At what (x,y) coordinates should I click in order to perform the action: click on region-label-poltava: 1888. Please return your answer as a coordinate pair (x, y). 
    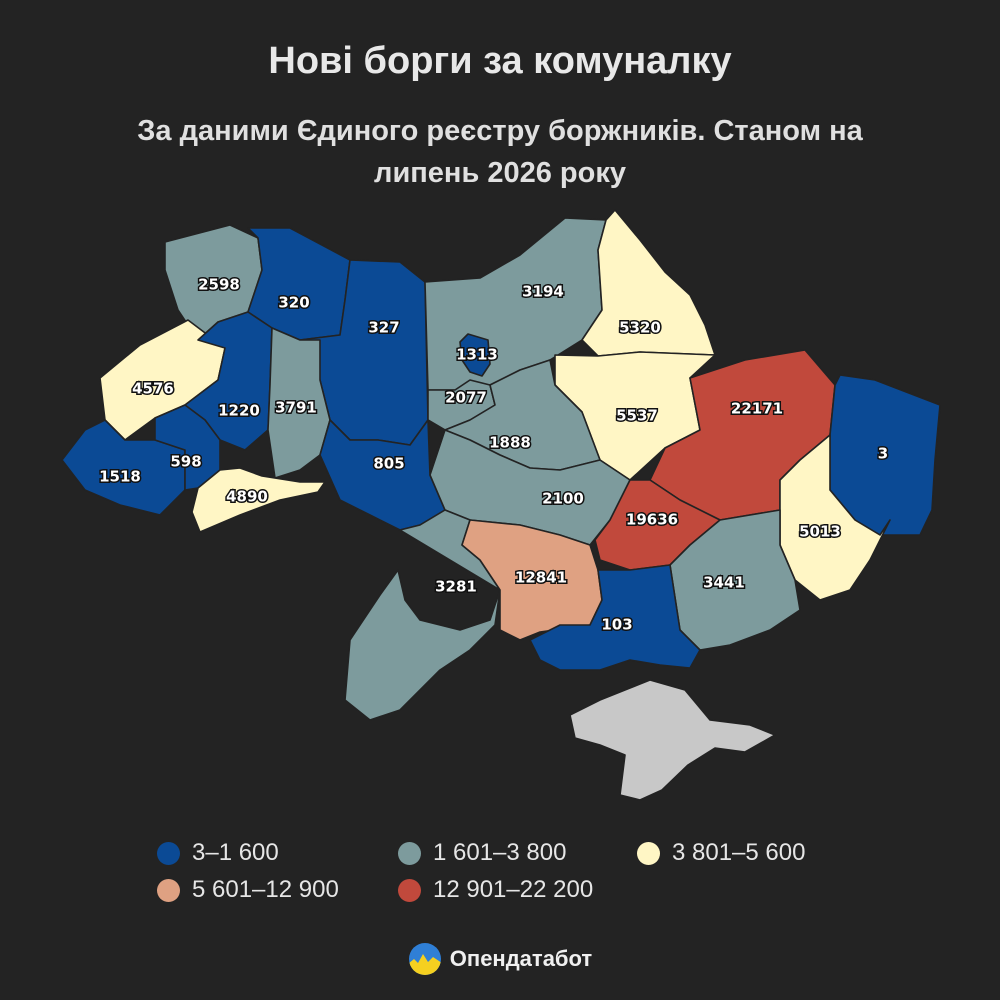
    Looking at the image, I should click on (510, 443).